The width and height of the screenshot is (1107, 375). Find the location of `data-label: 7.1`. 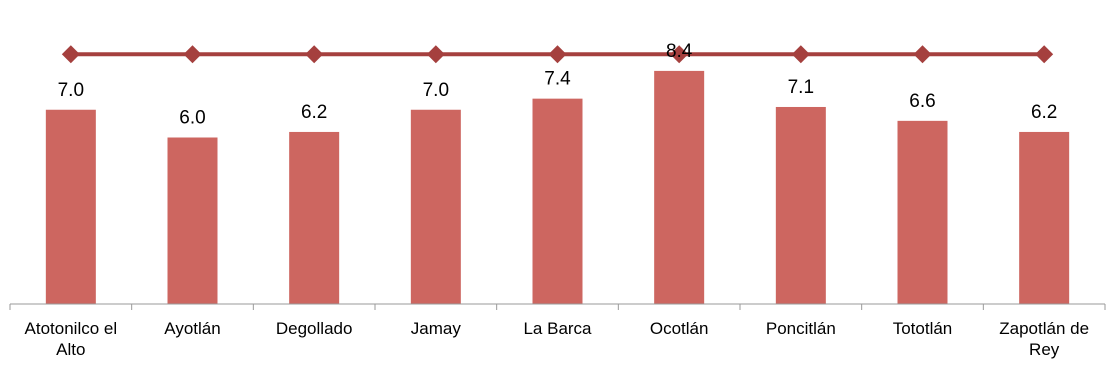

data-label: 7.1 is located at coordinates (801, 87).